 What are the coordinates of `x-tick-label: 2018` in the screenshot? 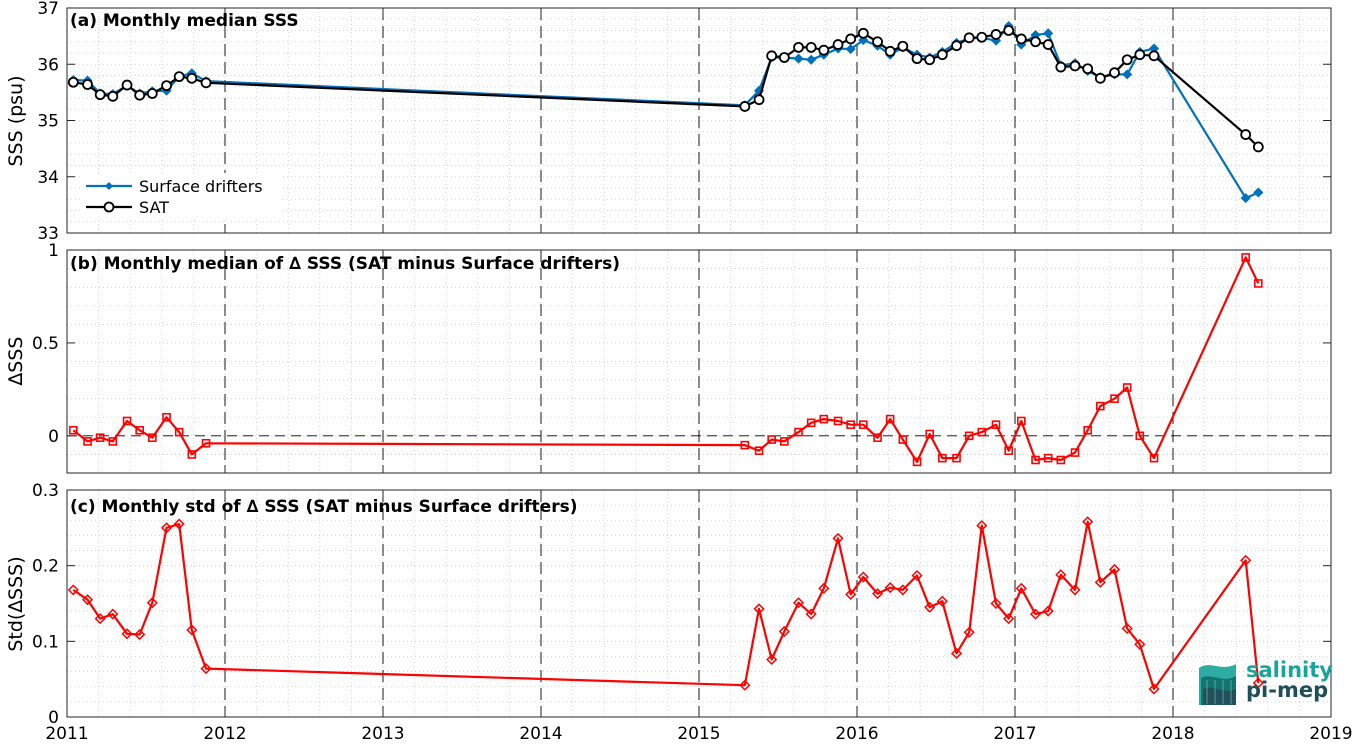 It's located at (1172, 734).